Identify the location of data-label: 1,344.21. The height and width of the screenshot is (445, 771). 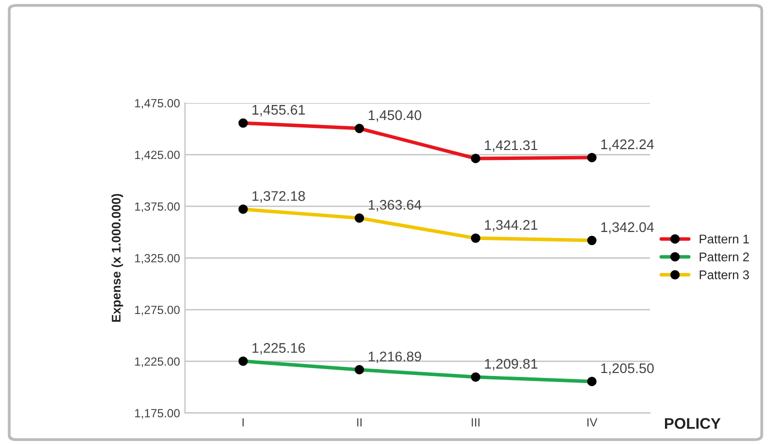
(511, 226).